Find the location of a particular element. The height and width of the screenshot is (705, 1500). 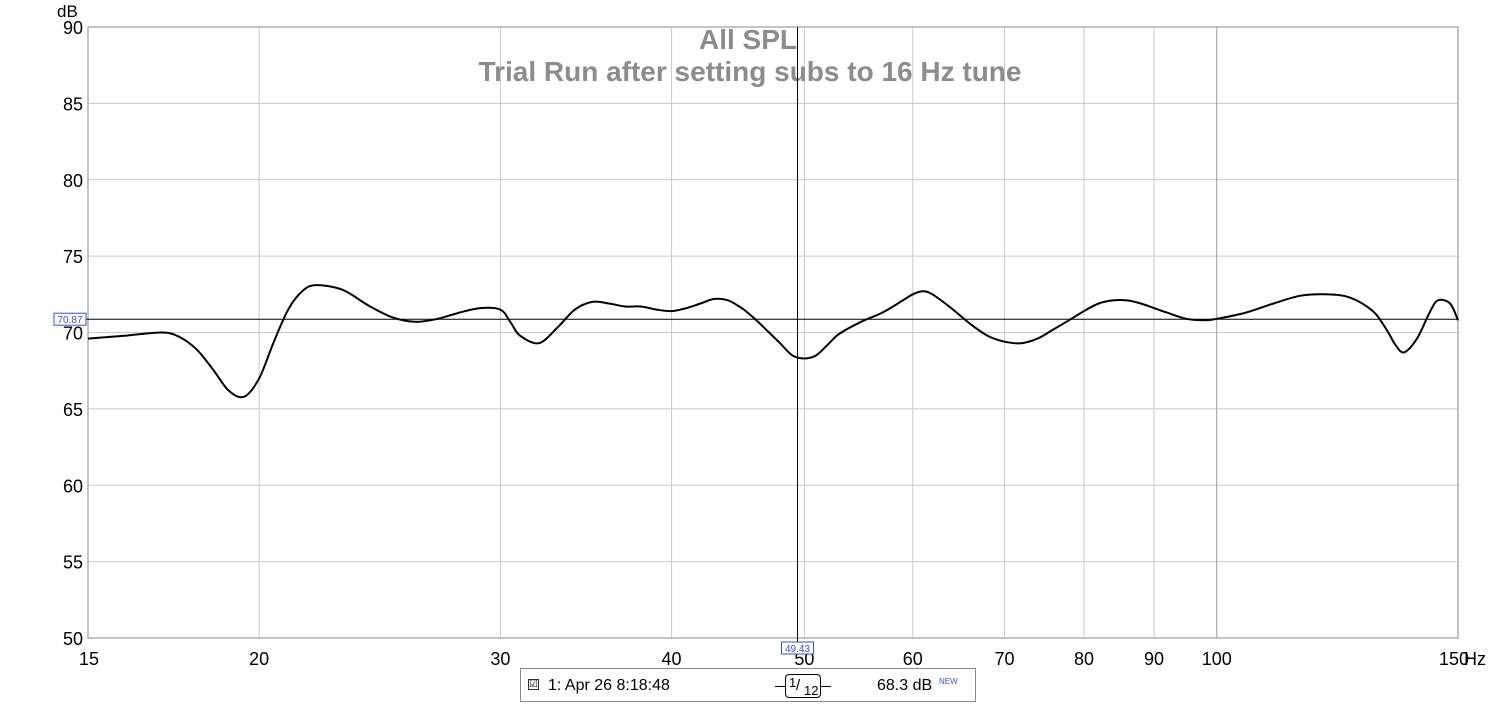

smoothing-slash-icon: / is located at coordinates (798, 685).